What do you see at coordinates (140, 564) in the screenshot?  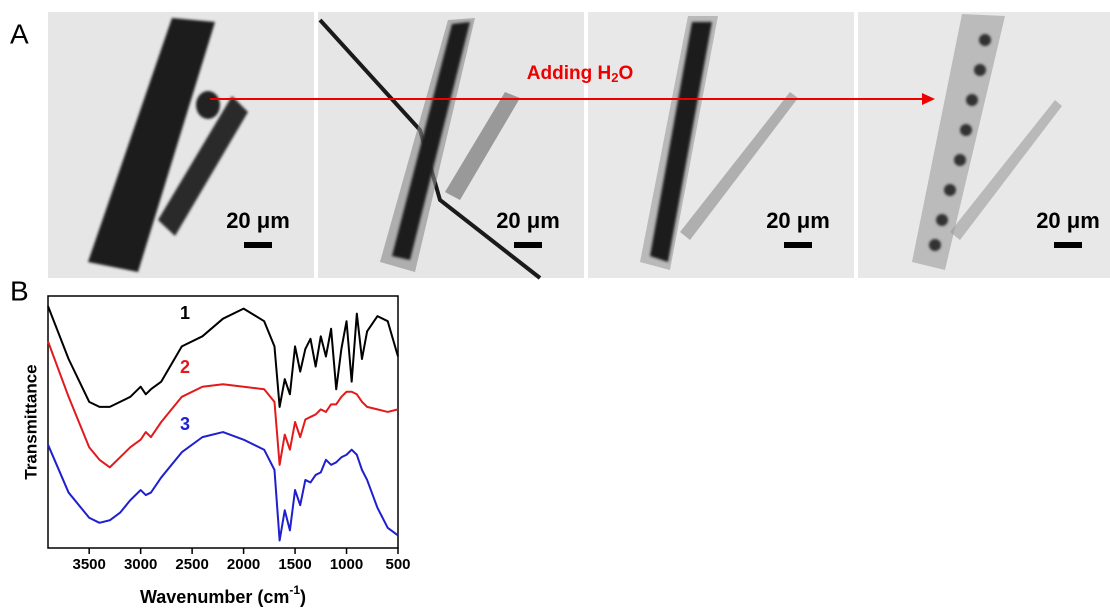 I see `x-tick-label: 3000` at bounding box center [140, 564].